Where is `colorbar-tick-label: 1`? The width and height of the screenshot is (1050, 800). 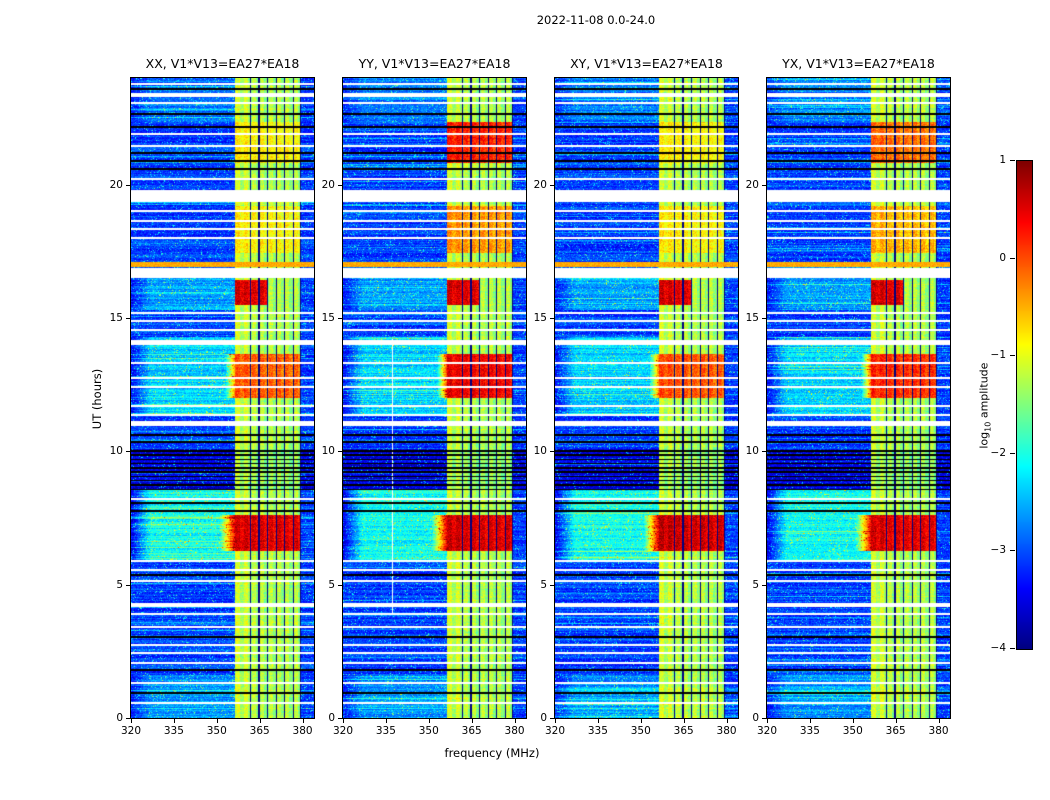
colorbar-tick-label: 1 is located at coordinates (1002, 160).